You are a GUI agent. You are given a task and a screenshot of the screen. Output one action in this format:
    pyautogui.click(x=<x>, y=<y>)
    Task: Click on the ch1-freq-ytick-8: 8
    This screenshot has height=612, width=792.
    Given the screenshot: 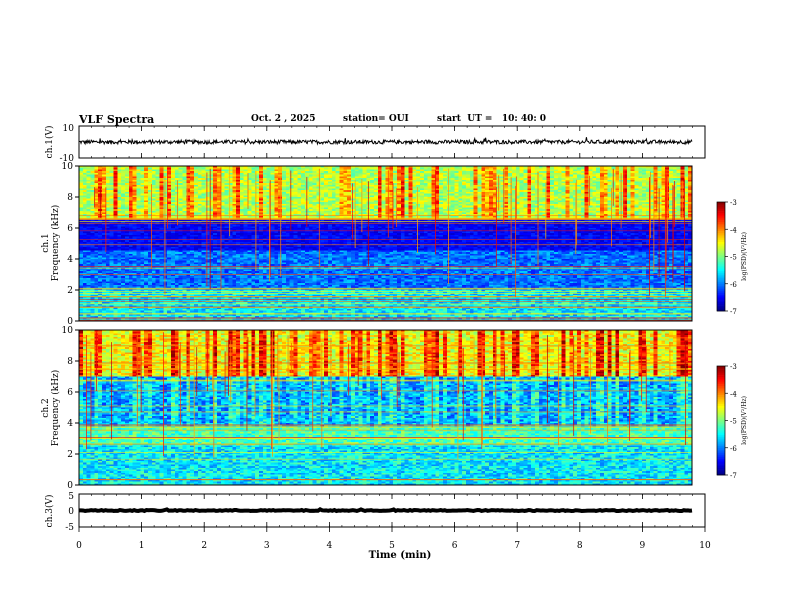 What is the action you would take?
    pyautogui.click(x=70, y=198)
    